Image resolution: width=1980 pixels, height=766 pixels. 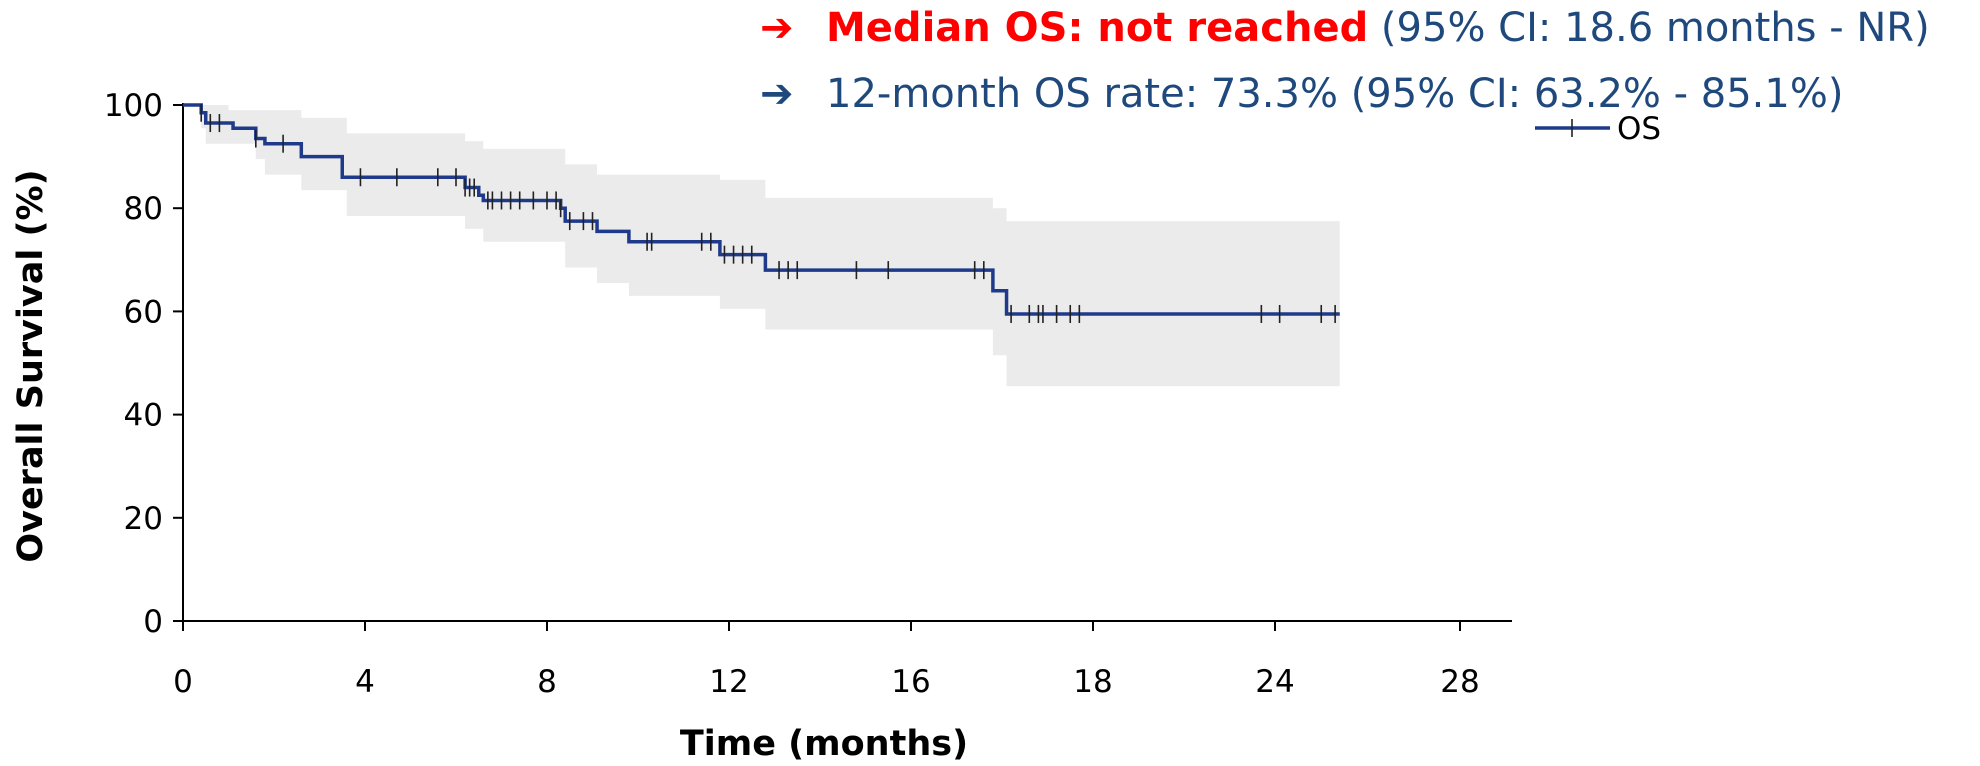 What do you see at coordinates (1459, 682) in the screenshot?
I see `x-tick-label: 28` at bounding box center [1459, 682].